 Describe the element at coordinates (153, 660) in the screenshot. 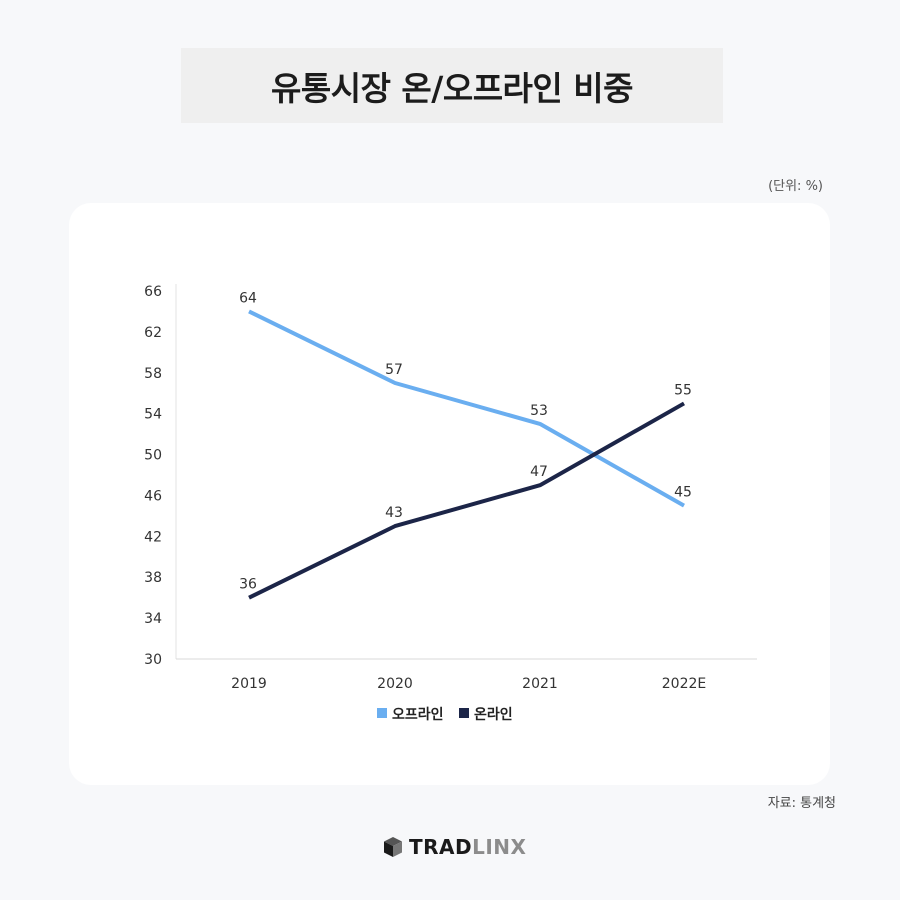

I see `y-tick-label: 30` at that location.